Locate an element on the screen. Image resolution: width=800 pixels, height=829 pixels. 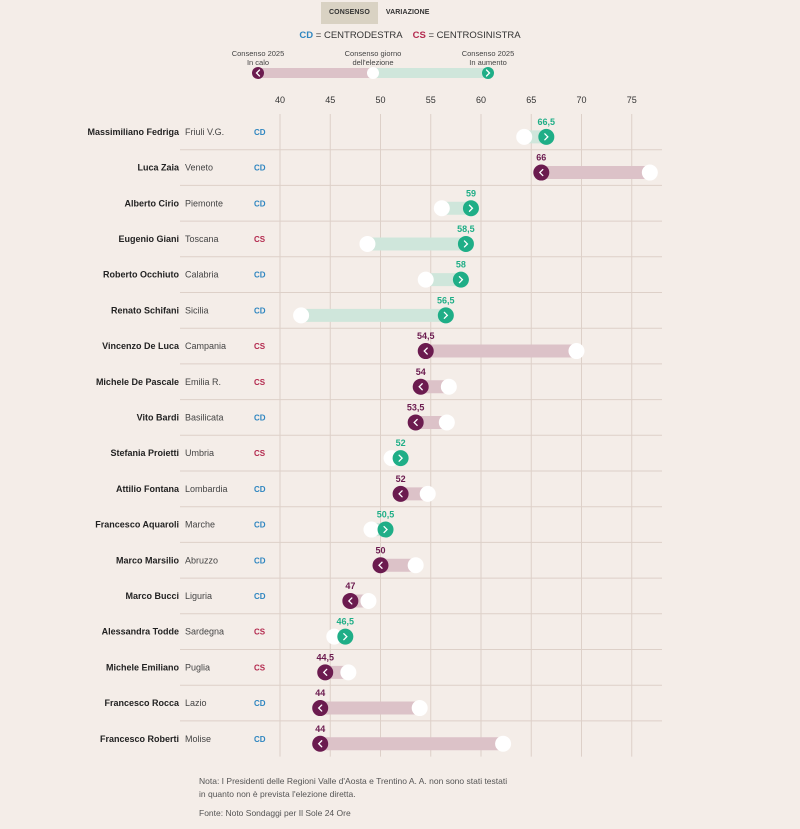
key-decrease-dot is located at coordinates (258, 73).